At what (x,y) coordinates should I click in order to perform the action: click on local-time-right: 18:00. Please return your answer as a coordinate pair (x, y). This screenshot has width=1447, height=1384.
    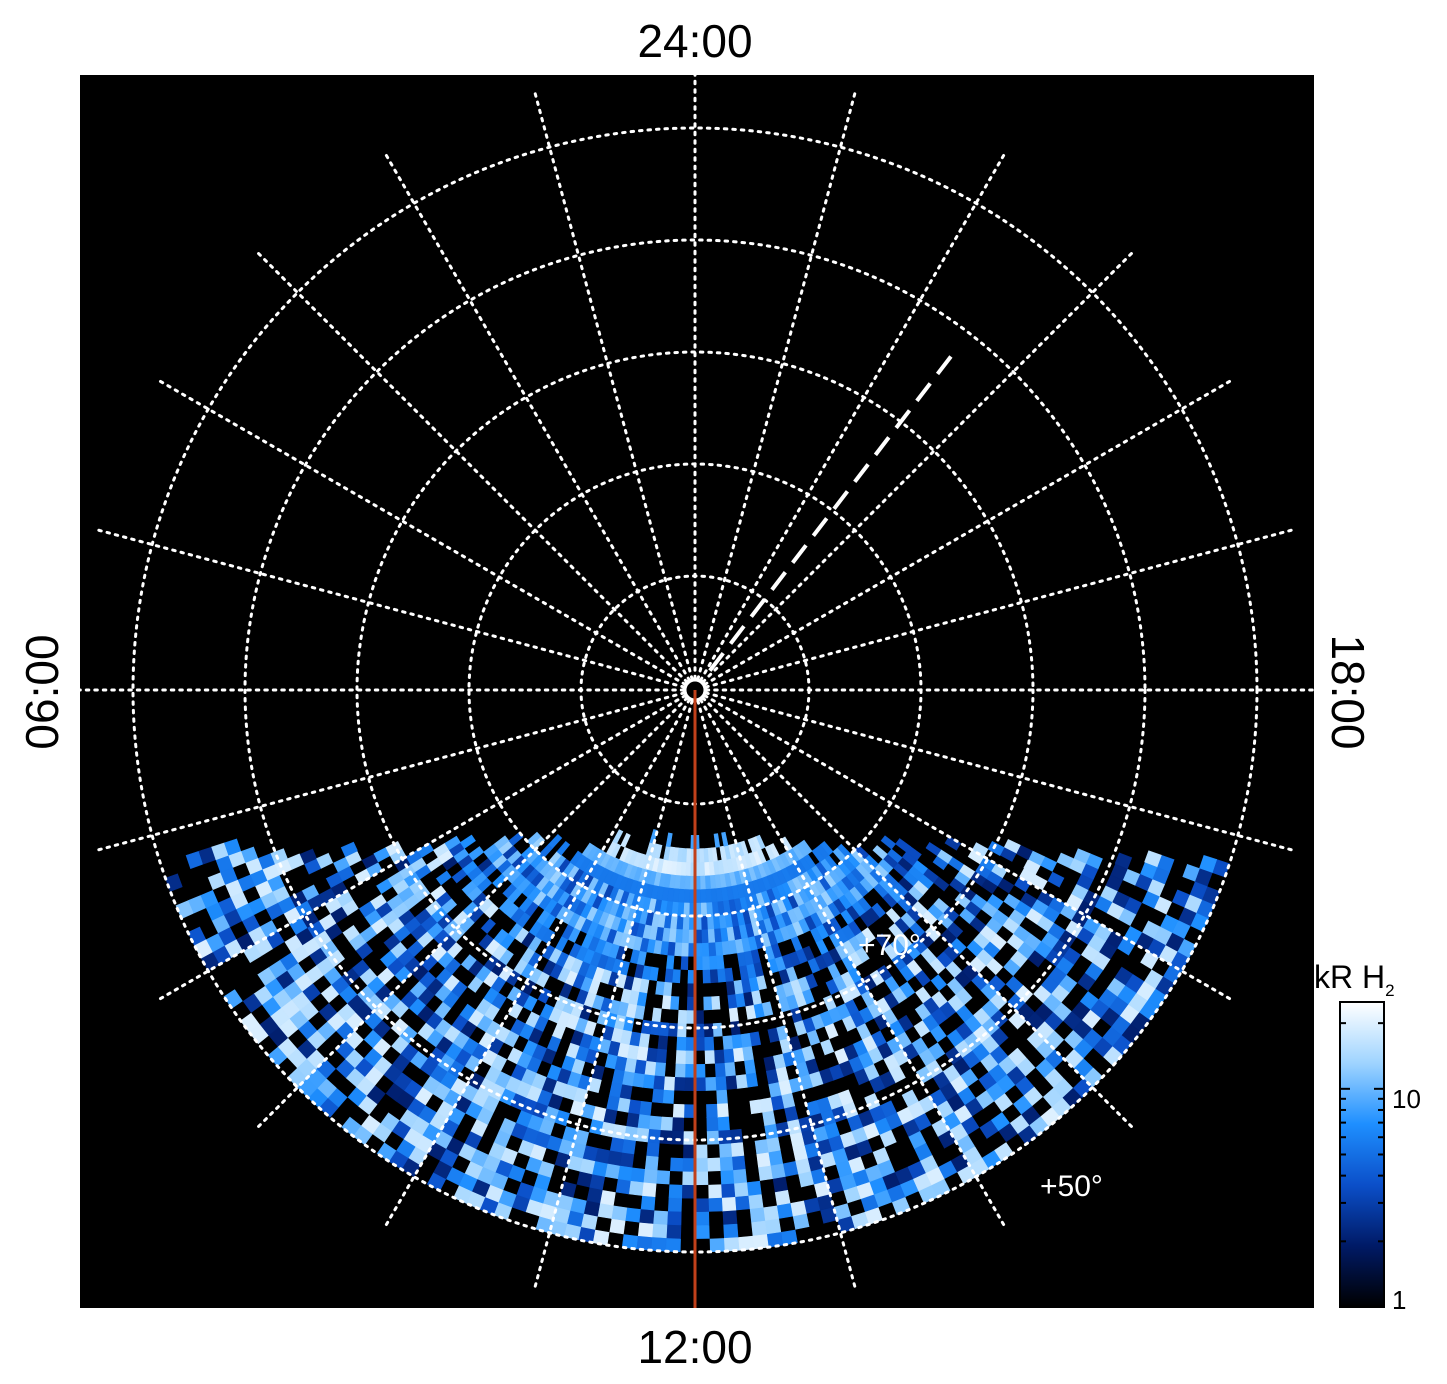
    Looking at the image, I should click on (1348, 691).